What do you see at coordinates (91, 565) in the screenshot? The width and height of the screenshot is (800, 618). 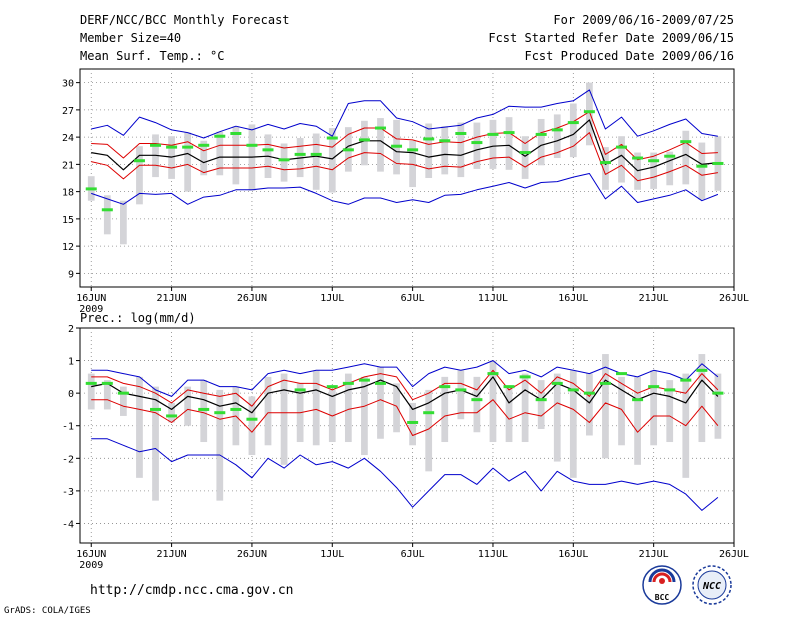 I see `x-year-label: 2009` at bounding box center [91, 565].